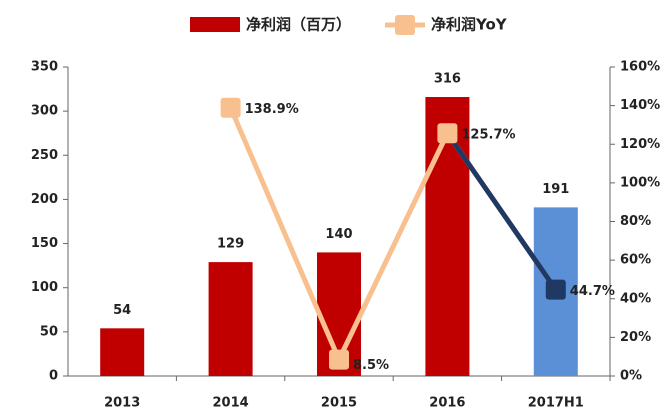  I want to click on y2-tick-label: 100%, so click(640, 182).